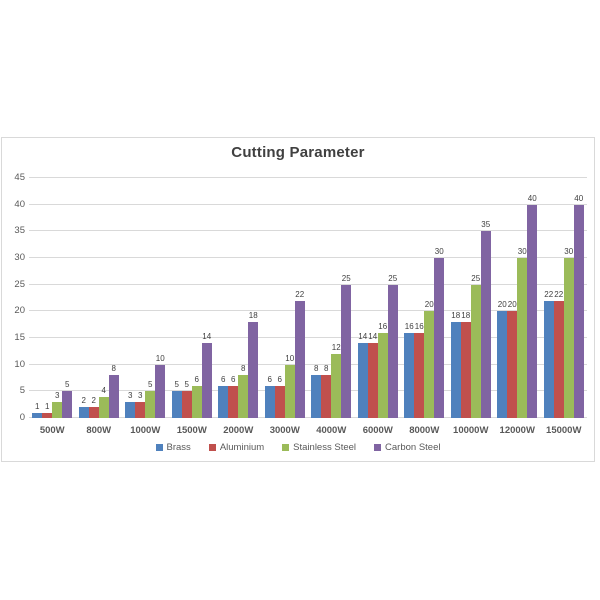 The width and height of the screenshot is (600, 600). What do you see at coordinates (238, 298) in the screenshot?
I see `bar-group-2000w: 6 6 8 18` at bounding box center [238, 298].